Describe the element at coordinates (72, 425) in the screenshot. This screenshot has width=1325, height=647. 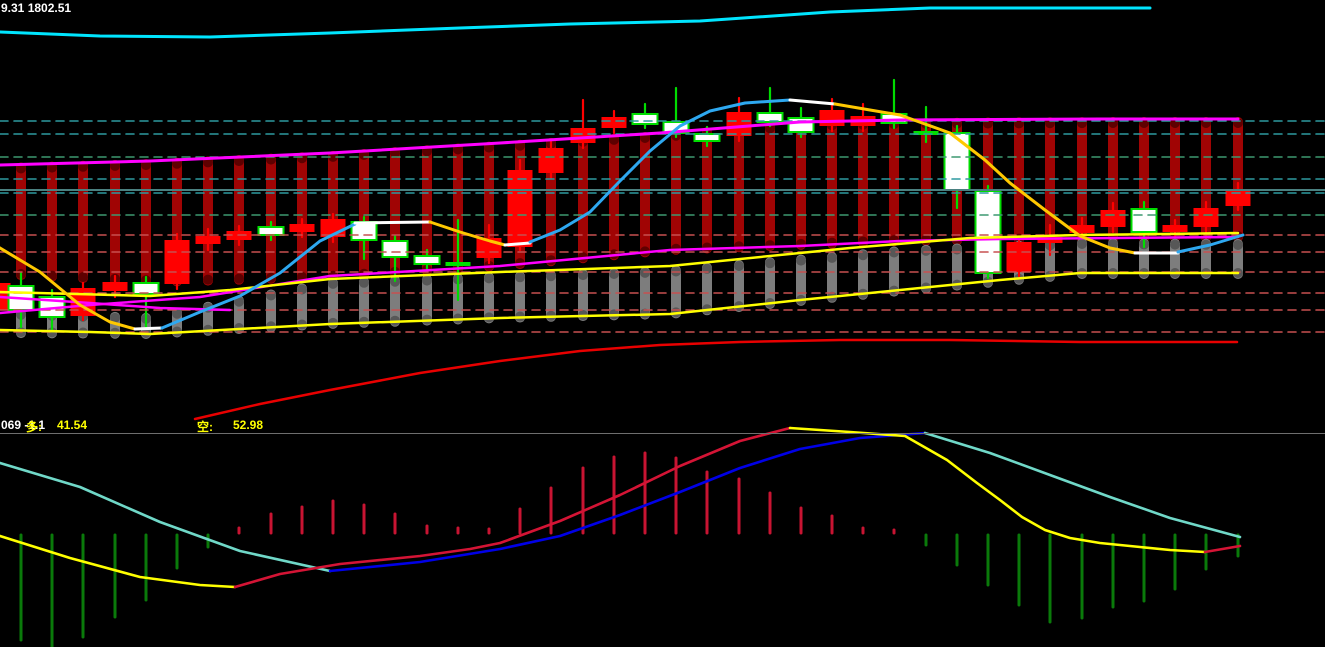
I see `long-value: 41.54` at that location.